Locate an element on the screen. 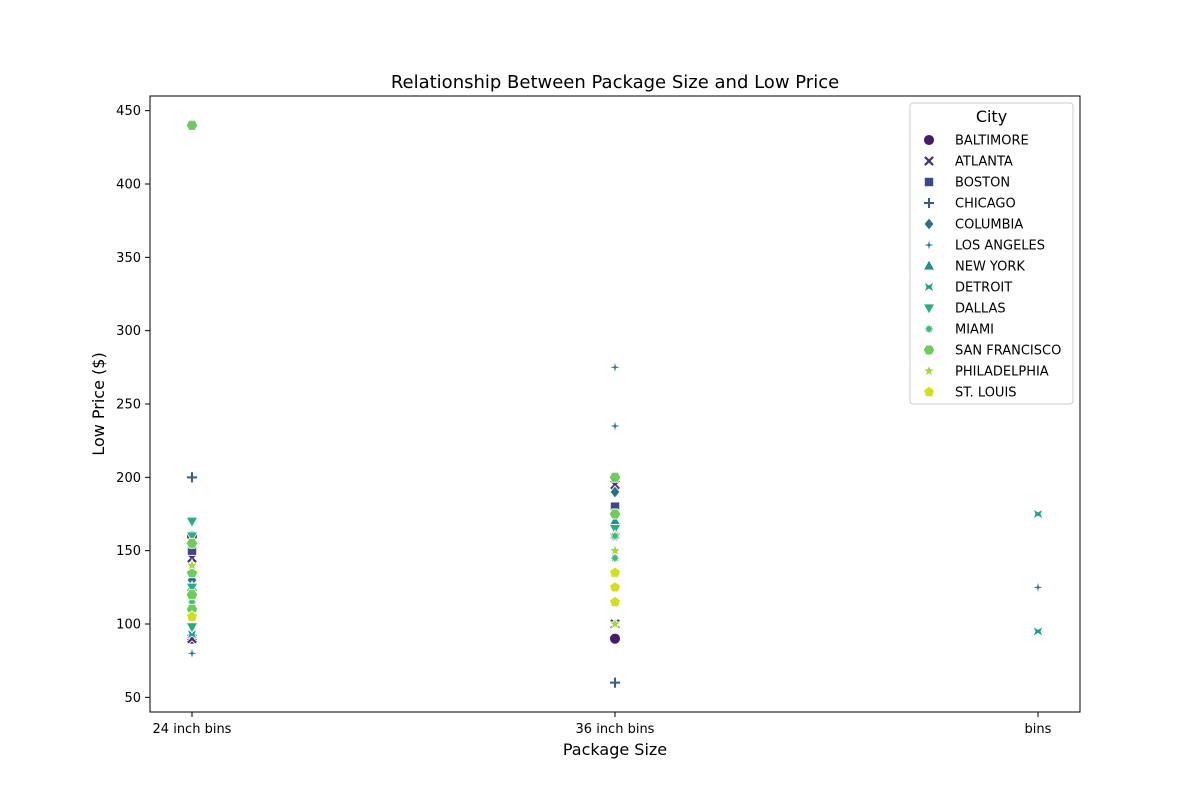  y-tick-label: 250 is located at coordinates (128, 405).